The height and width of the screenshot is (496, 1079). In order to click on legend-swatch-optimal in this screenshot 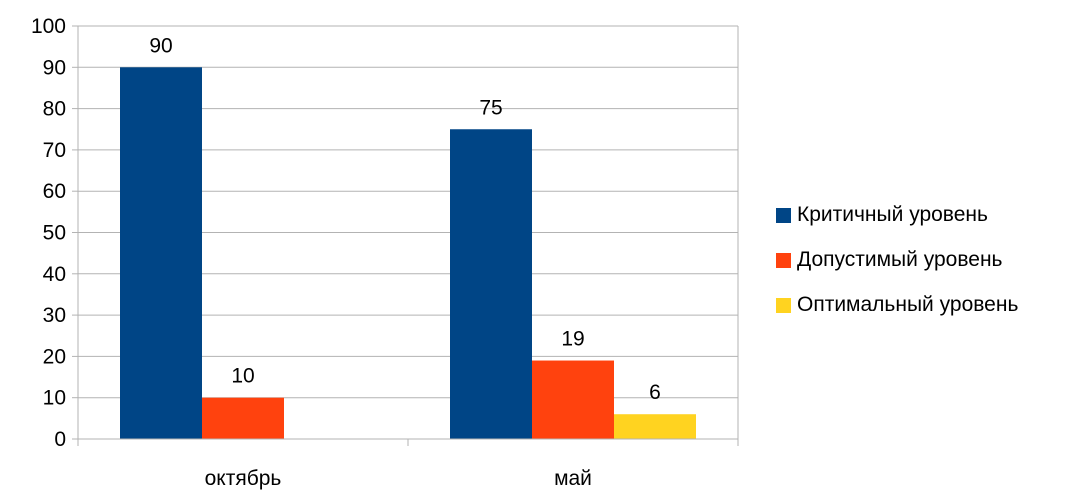, I will do `click(783, 305)`.